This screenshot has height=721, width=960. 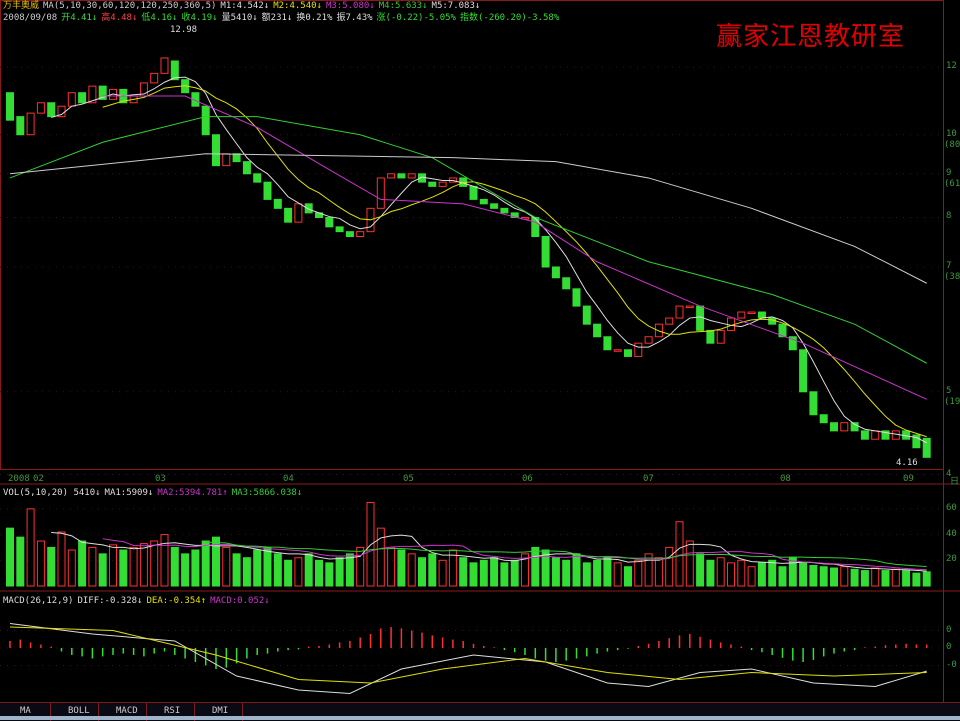 I want to click on x-axis-label: 08, so click(x=785, y=479).